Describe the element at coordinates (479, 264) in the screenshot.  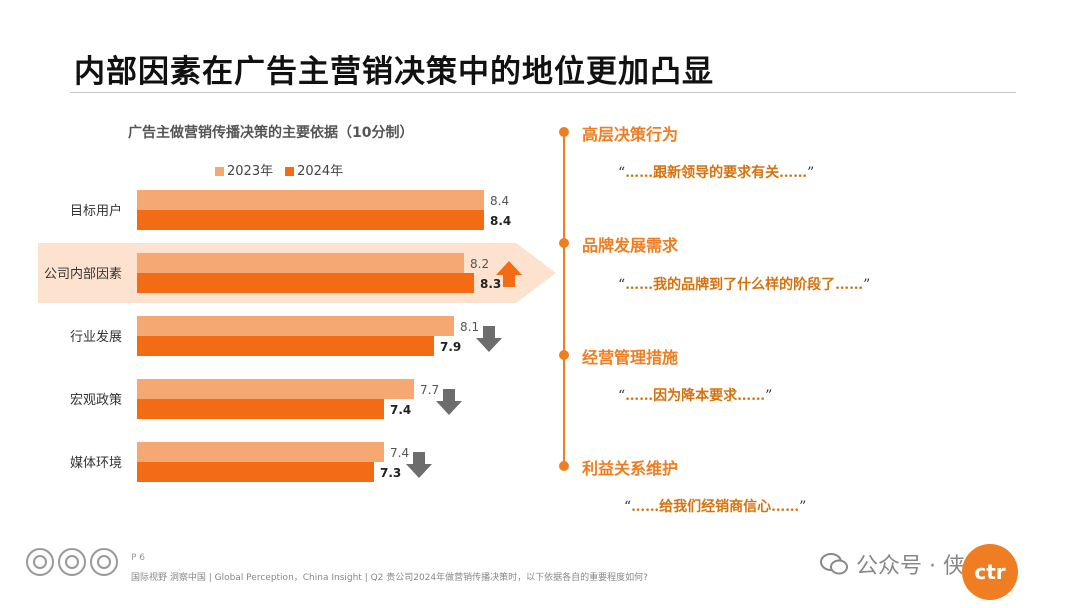
I see `data-label: 8.2` at that location.